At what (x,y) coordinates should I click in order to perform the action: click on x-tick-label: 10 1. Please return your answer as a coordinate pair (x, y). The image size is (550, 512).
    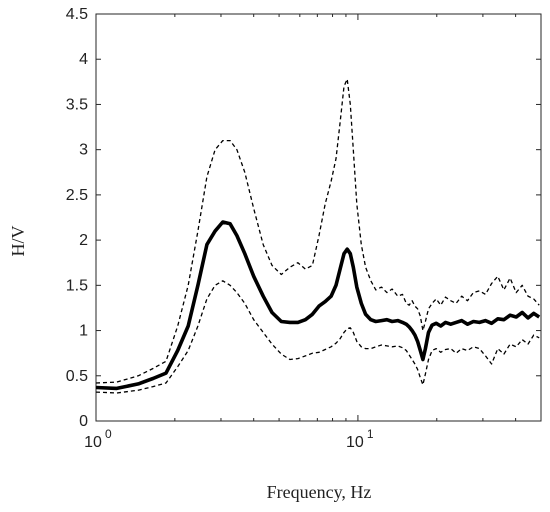
    Looking at the image, I should click on (360, 439).